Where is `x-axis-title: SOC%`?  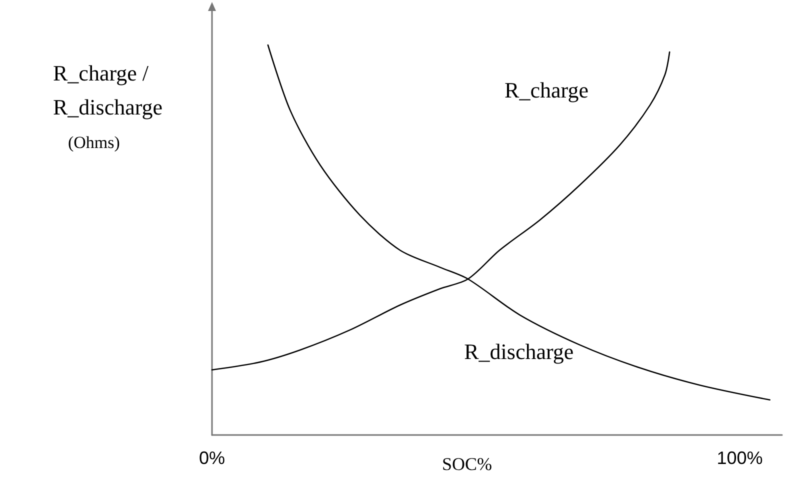 x-axis-title: SOC% is located at coordinates (467, 464).